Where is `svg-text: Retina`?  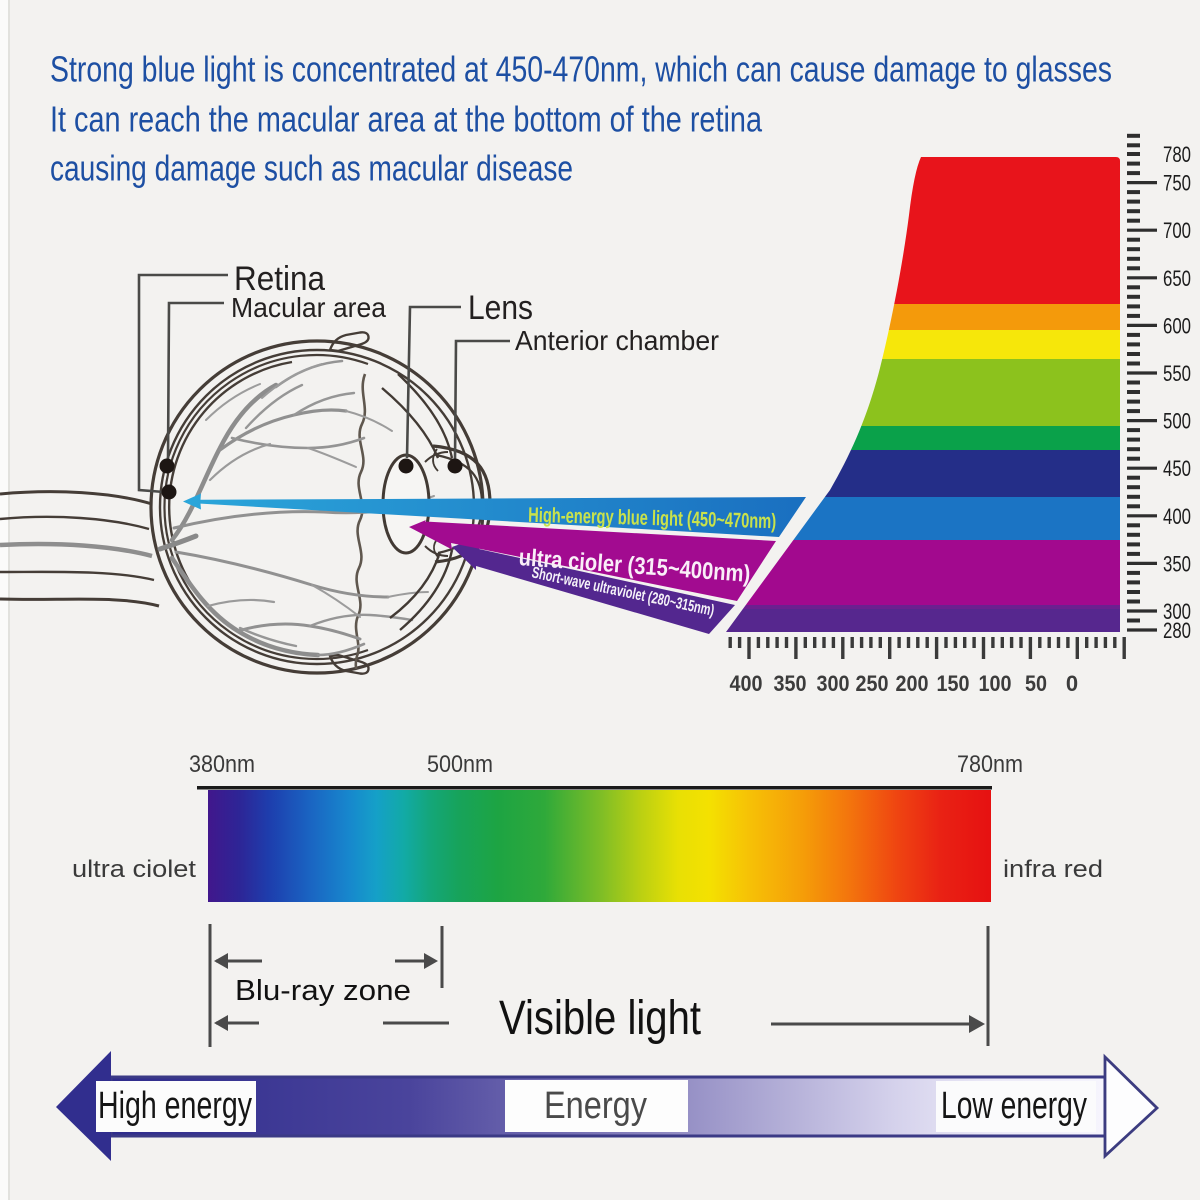
svg-text: Retina is located at coordinates (279, 279).